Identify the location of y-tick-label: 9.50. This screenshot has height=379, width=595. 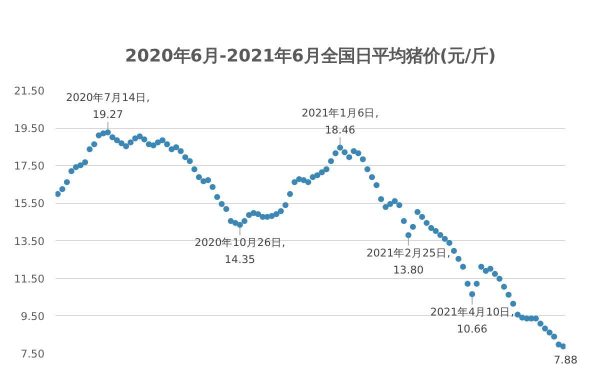
(32, 316).